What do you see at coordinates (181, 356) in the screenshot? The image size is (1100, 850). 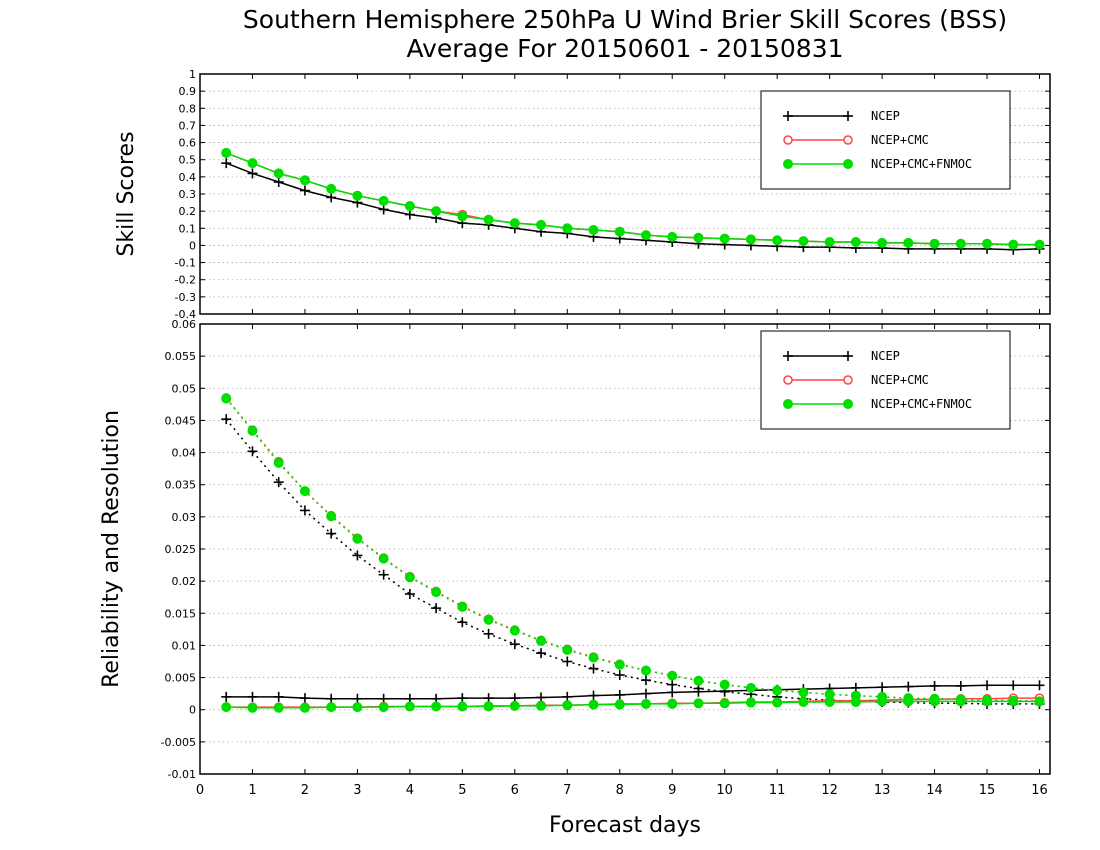 I see `y-tick-label: 0.055` at bounding box center [181, 356].